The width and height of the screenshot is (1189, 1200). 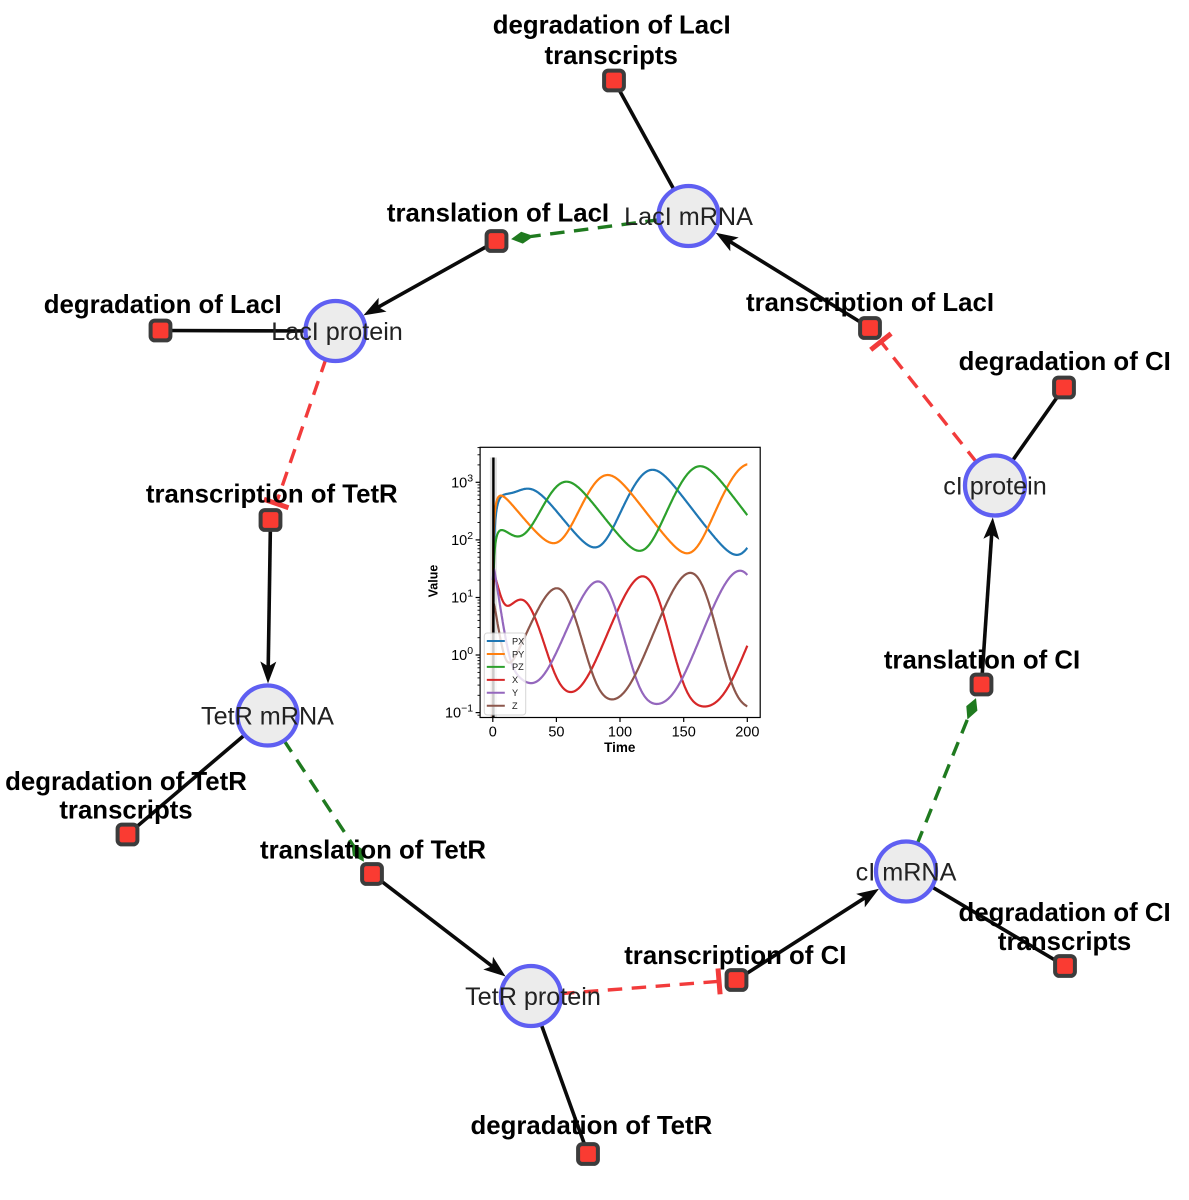 I want to click on svg-text: 102, so click(x=462, y=539).